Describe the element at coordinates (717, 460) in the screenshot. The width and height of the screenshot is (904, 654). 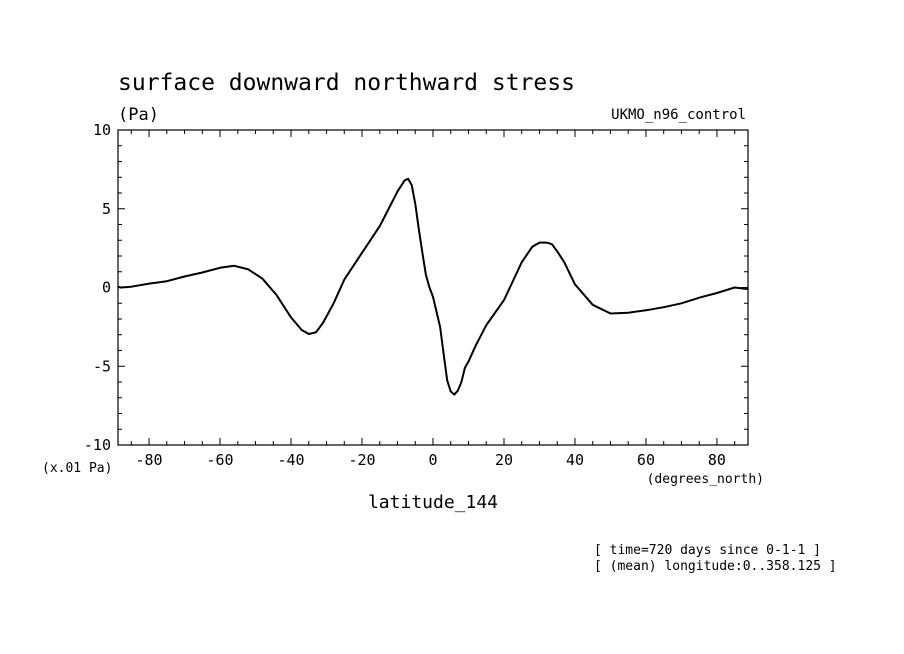
I see `x-tick-label: 80` at that location.